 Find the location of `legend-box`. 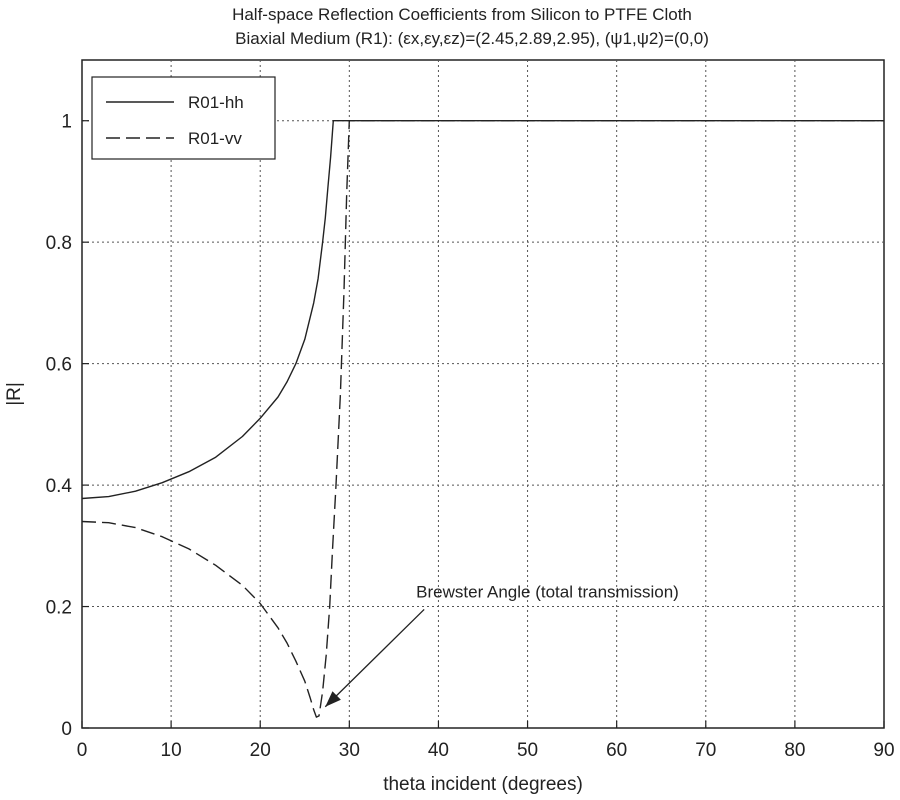

legend-box is located at coordinates (183, 118).